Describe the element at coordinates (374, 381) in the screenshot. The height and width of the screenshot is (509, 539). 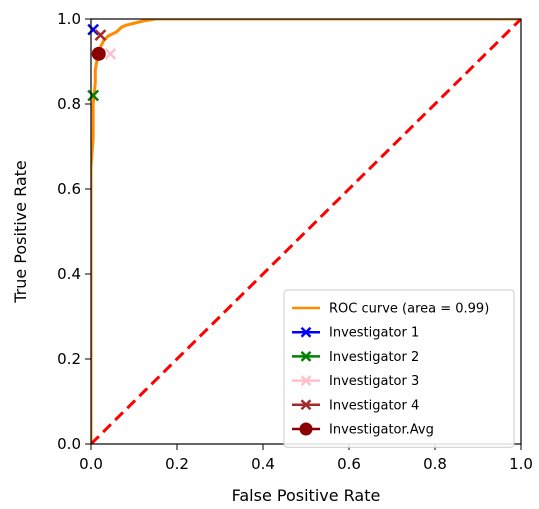
I see `legend-label: Investigator 3` at that location.